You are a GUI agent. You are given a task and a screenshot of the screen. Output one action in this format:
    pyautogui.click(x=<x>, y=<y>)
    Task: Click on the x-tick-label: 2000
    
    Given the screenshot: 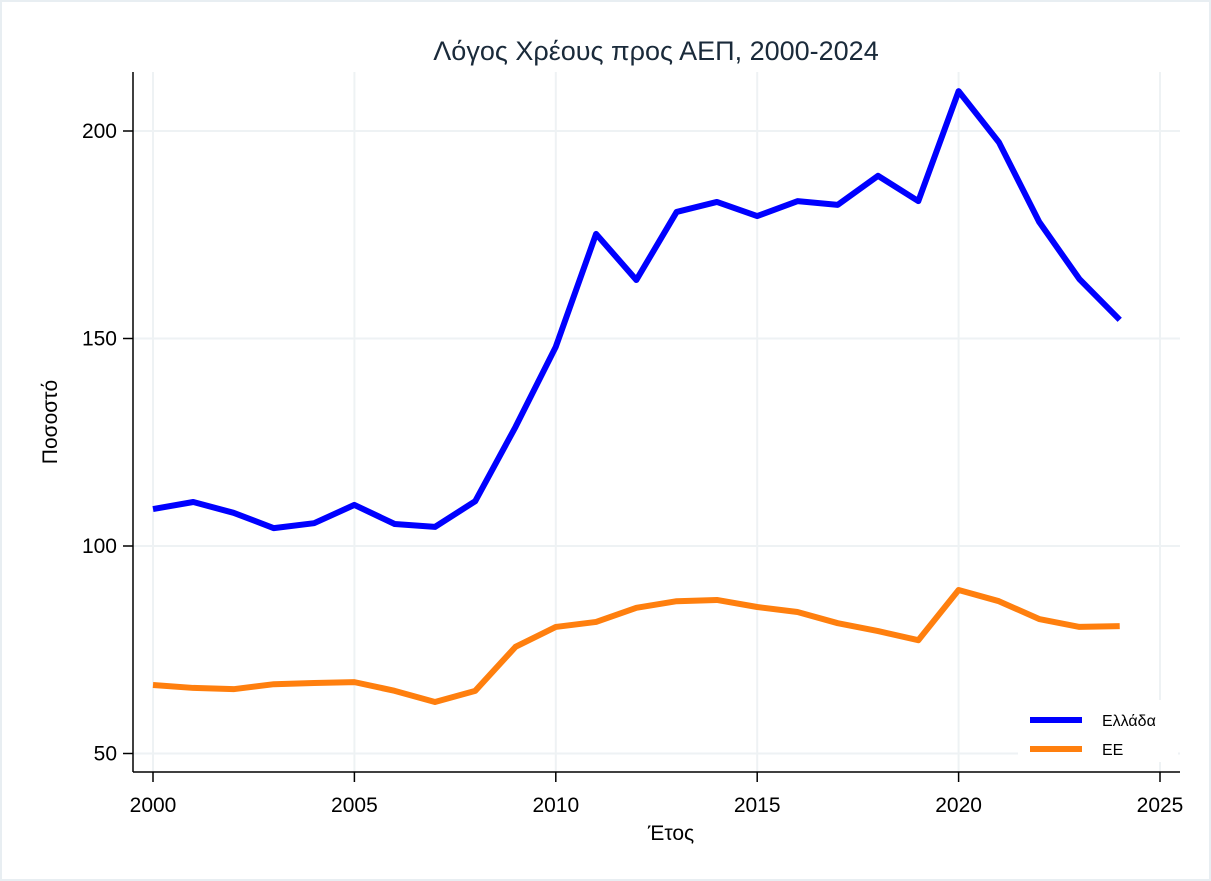 What is the action you would take?
    pyautogui.click(x=153, y=805)
    